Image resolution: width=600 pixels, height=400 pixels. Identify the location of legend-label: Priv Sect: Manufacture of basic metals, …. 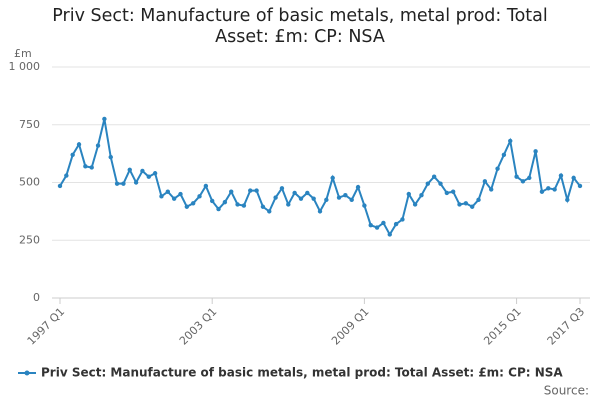
(302, 373).